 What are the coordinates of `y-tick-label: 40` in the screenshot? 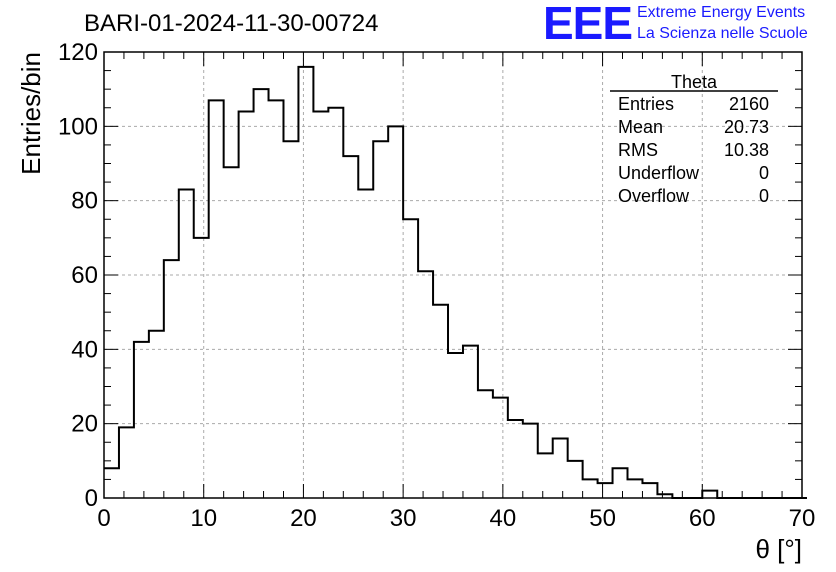 It's located at (84, 349).